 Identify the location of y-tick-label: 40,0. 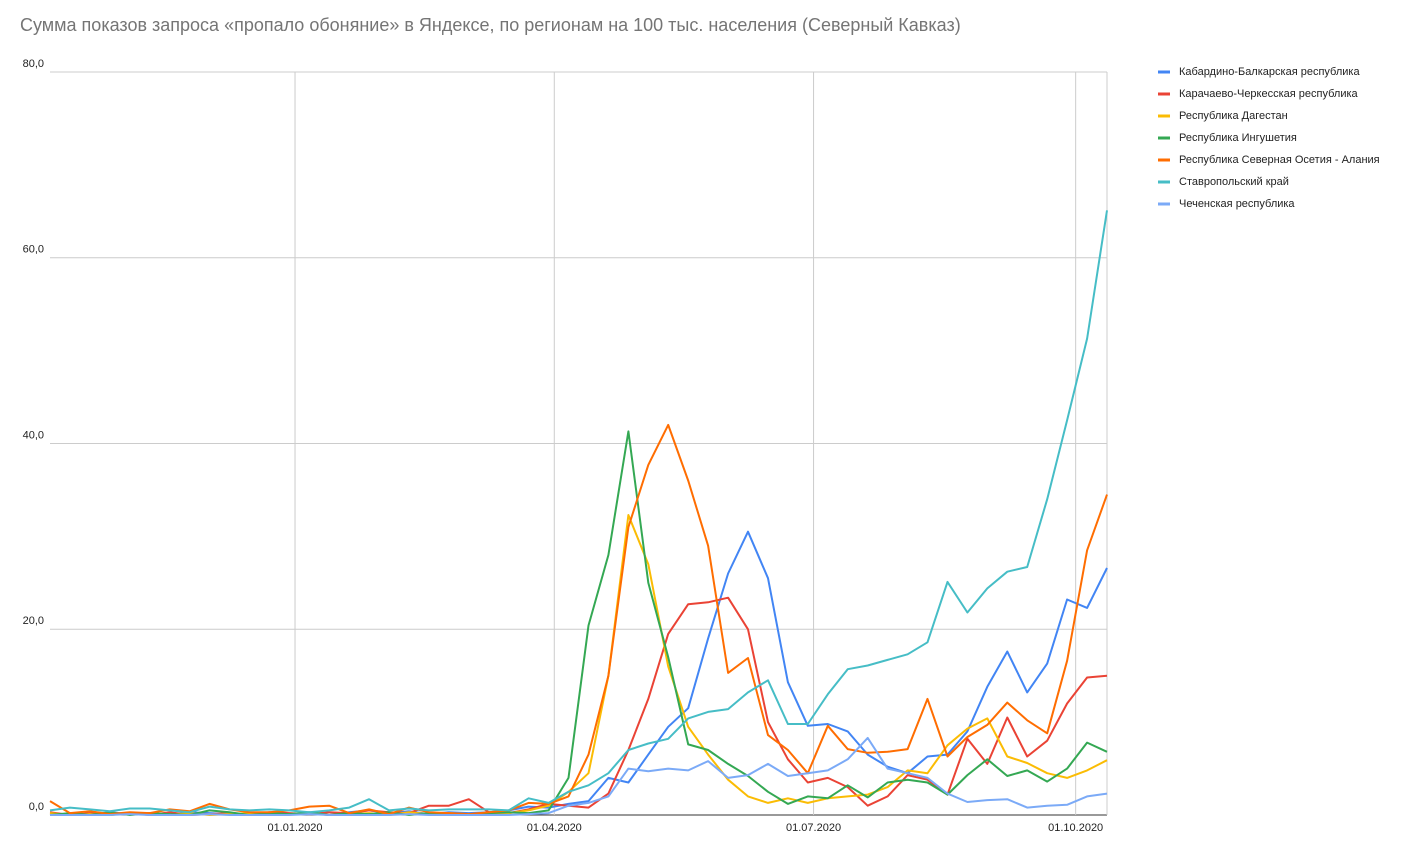
(33, 435).